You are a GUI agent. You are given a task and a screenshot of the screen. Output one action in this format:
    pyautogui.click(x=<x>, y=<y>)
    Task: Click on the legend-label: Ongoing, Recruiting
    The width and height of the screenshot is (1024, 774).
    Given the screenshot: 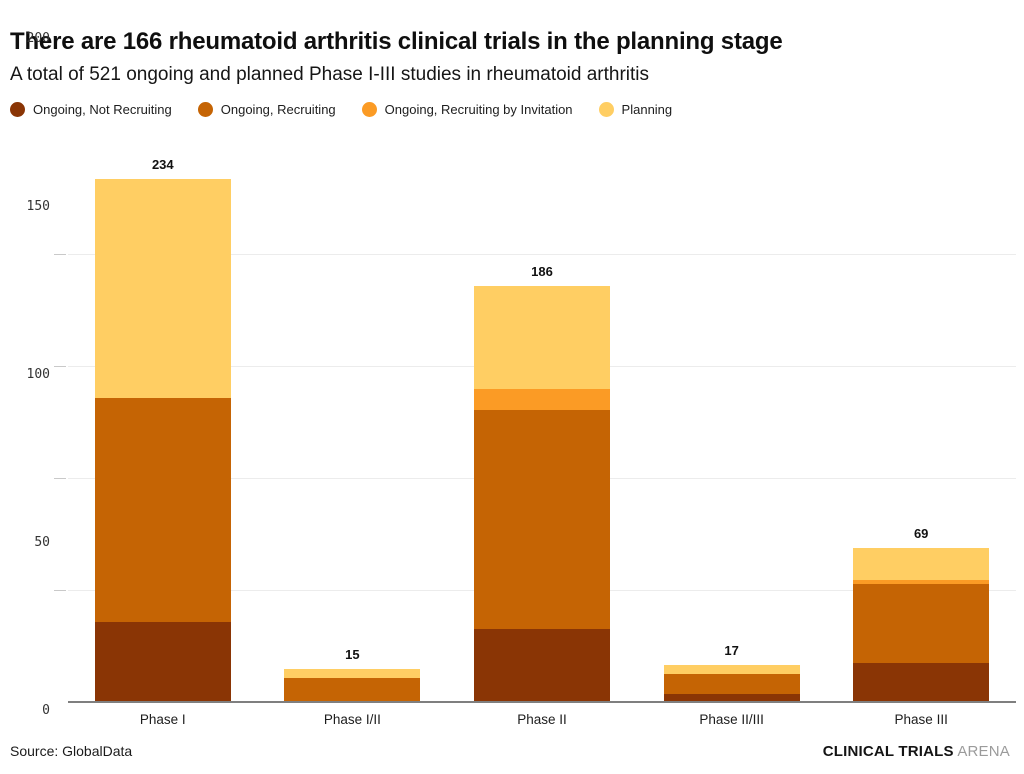 What is the action you would take?
    pyautogui.click(x=278, y=109)
    